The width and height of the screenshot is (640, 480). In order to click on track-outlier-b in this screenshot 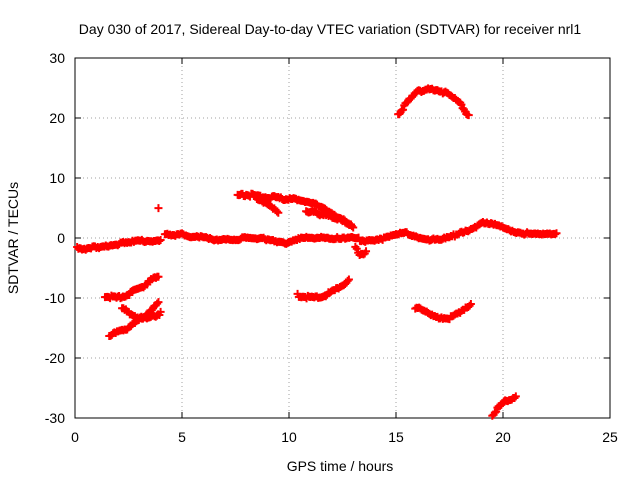, I will do `click(361, 250)`.